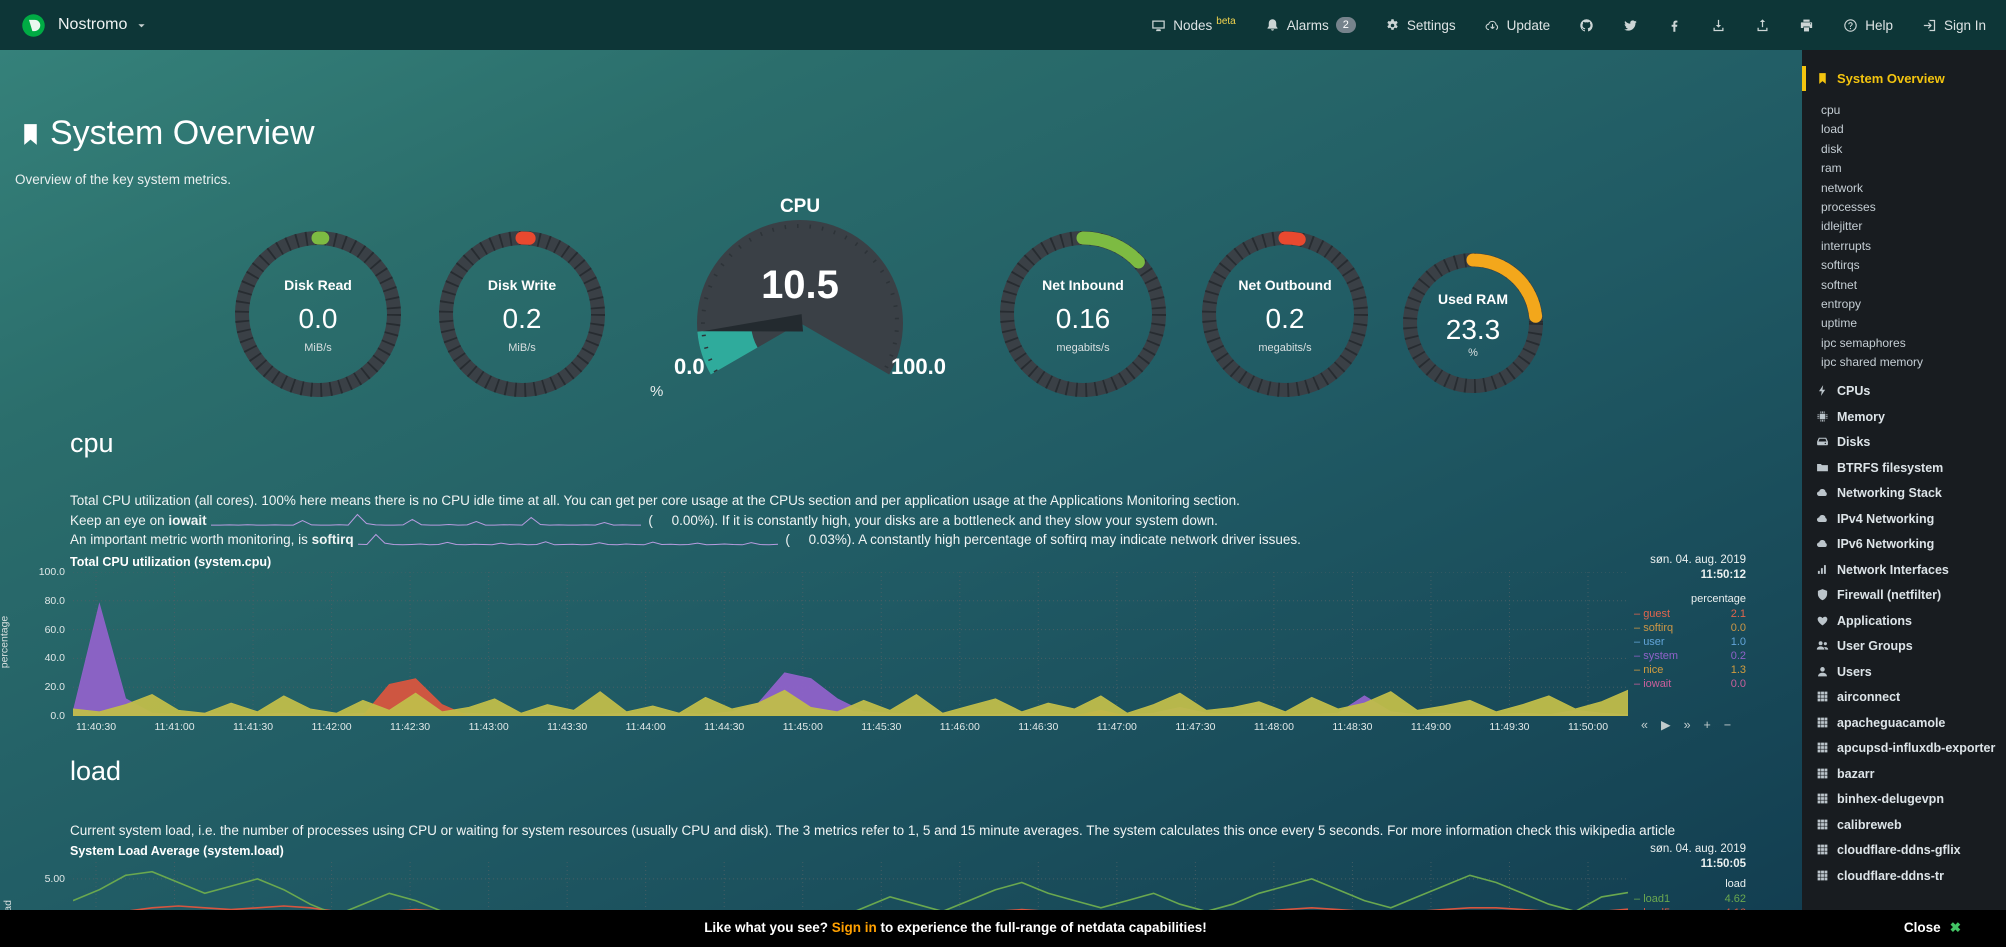  What do you see at coordinates (1831, 110) in the screenshot?
I see `sidebar-subitem-cpu: cpu` at bounding box center [1831, 110].